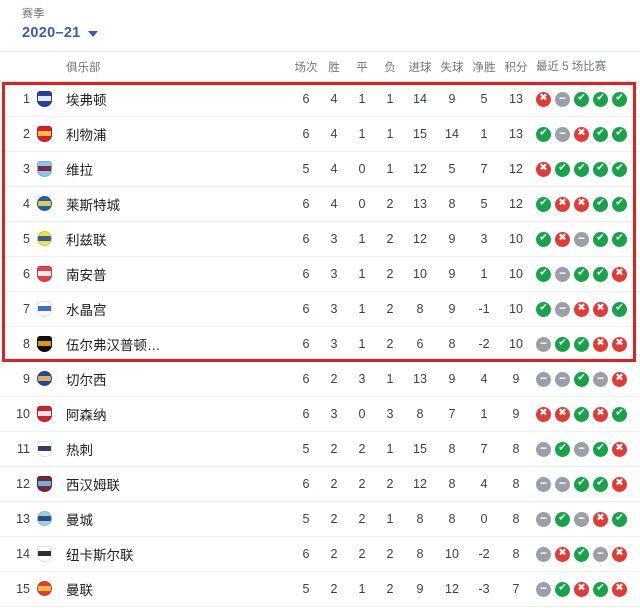 This screenshot has width=640, height=608. Describe the element at coordinates (420, 169) in the screenshot. I see `row-goals-for: 12` at that location.